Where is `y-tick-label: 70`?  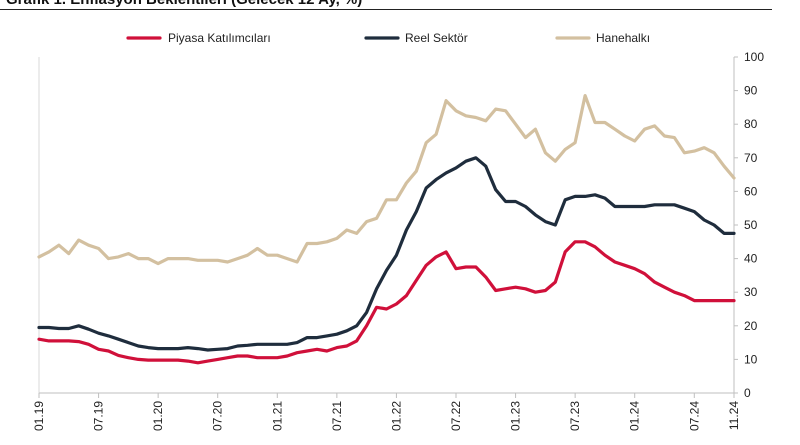 y-tick-label: 70 is located at coordinates (751, 158).